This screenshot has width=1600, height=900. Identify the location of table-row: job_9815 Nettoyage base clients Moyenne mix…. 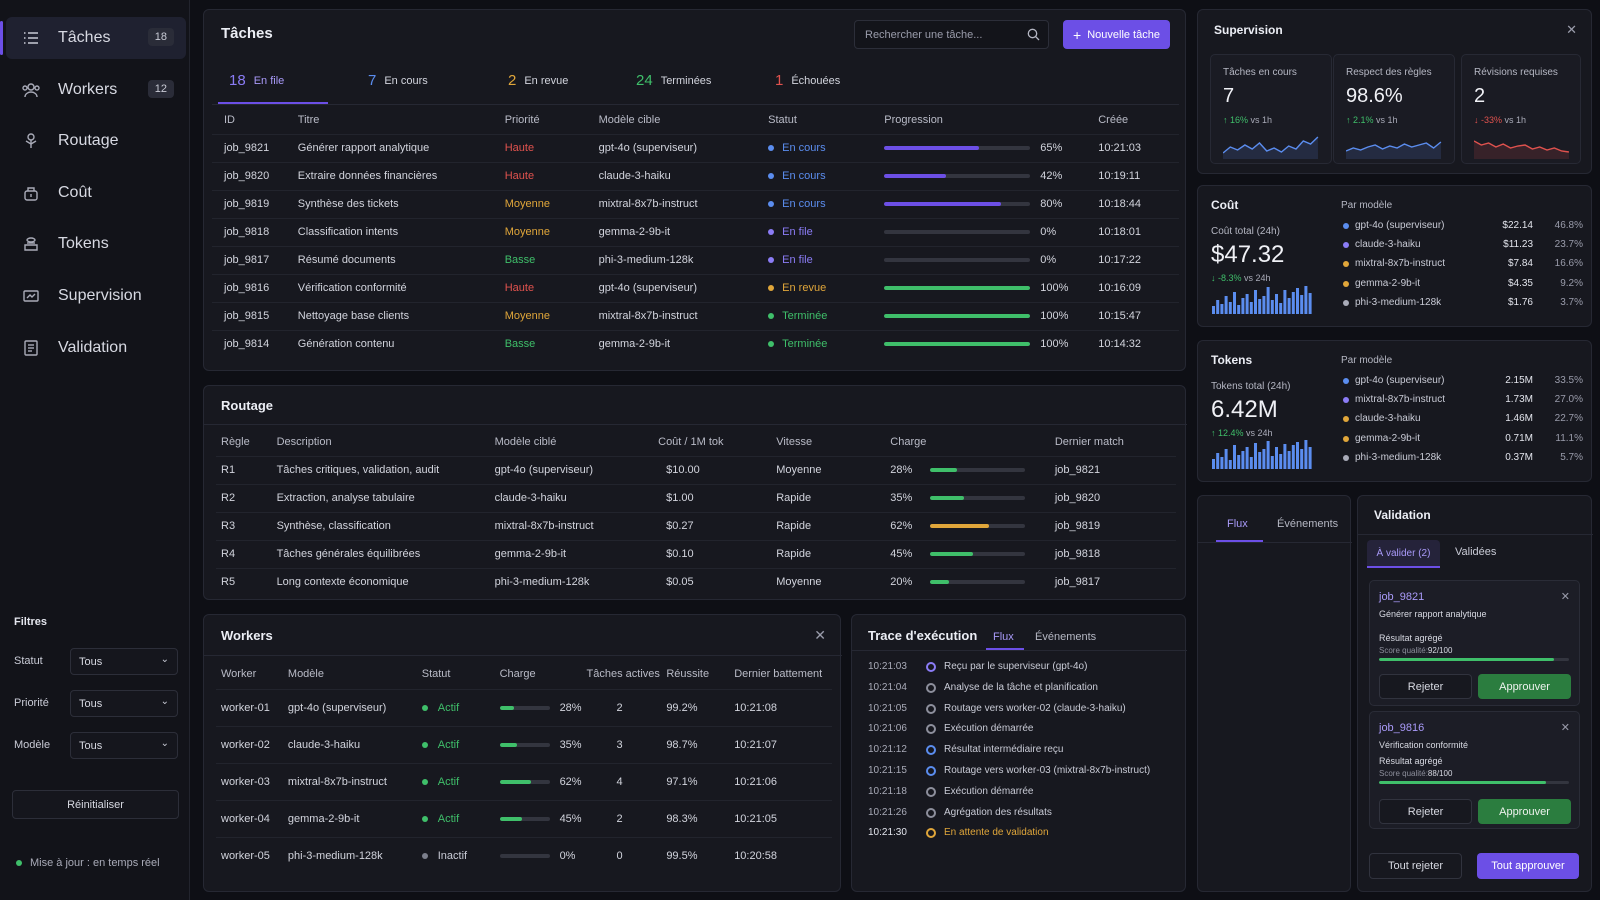
(695, 315).